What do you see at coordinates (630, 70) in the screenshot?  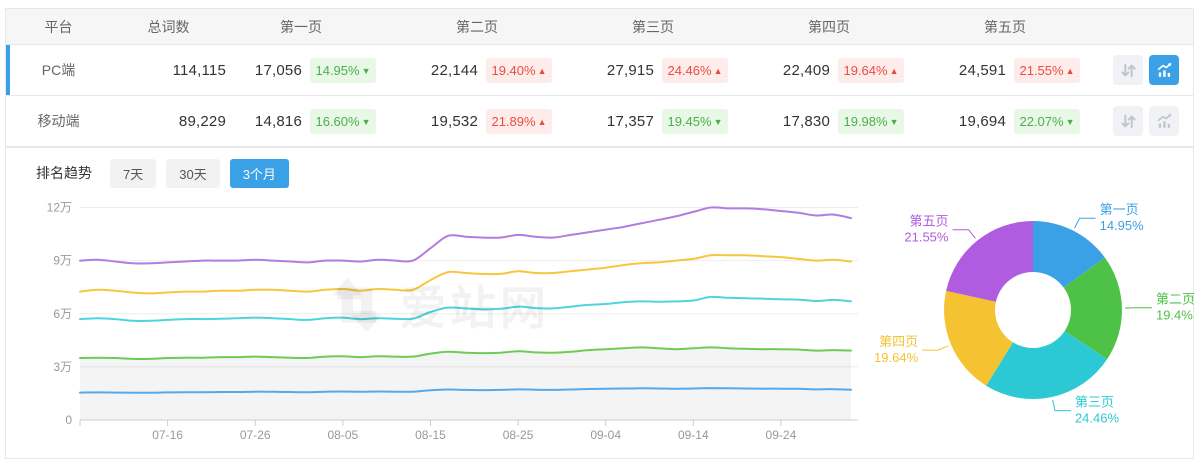 I see `page-3-count: 27,915` at bounding box center [630, 70].